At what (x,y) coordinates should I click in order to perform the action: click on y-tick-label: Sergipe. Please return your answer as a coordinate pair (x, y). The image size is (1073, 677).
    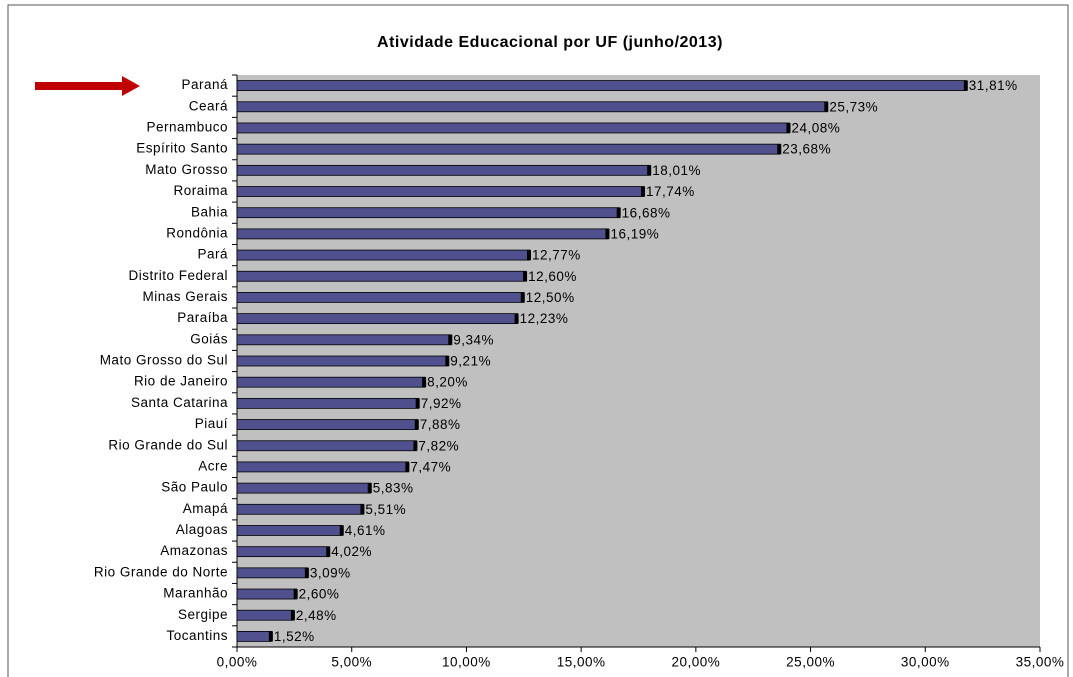
    Looking at the image, I should click on (203, 614).